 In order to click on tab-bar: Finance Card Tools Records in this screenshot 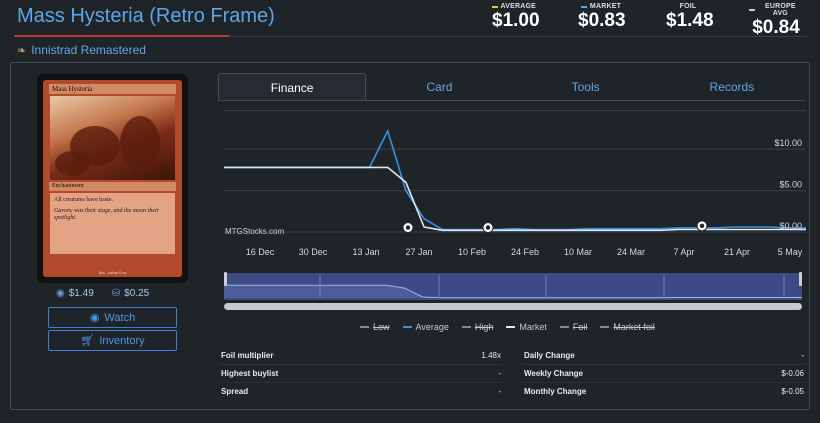, I will do `click(511, 87)`.